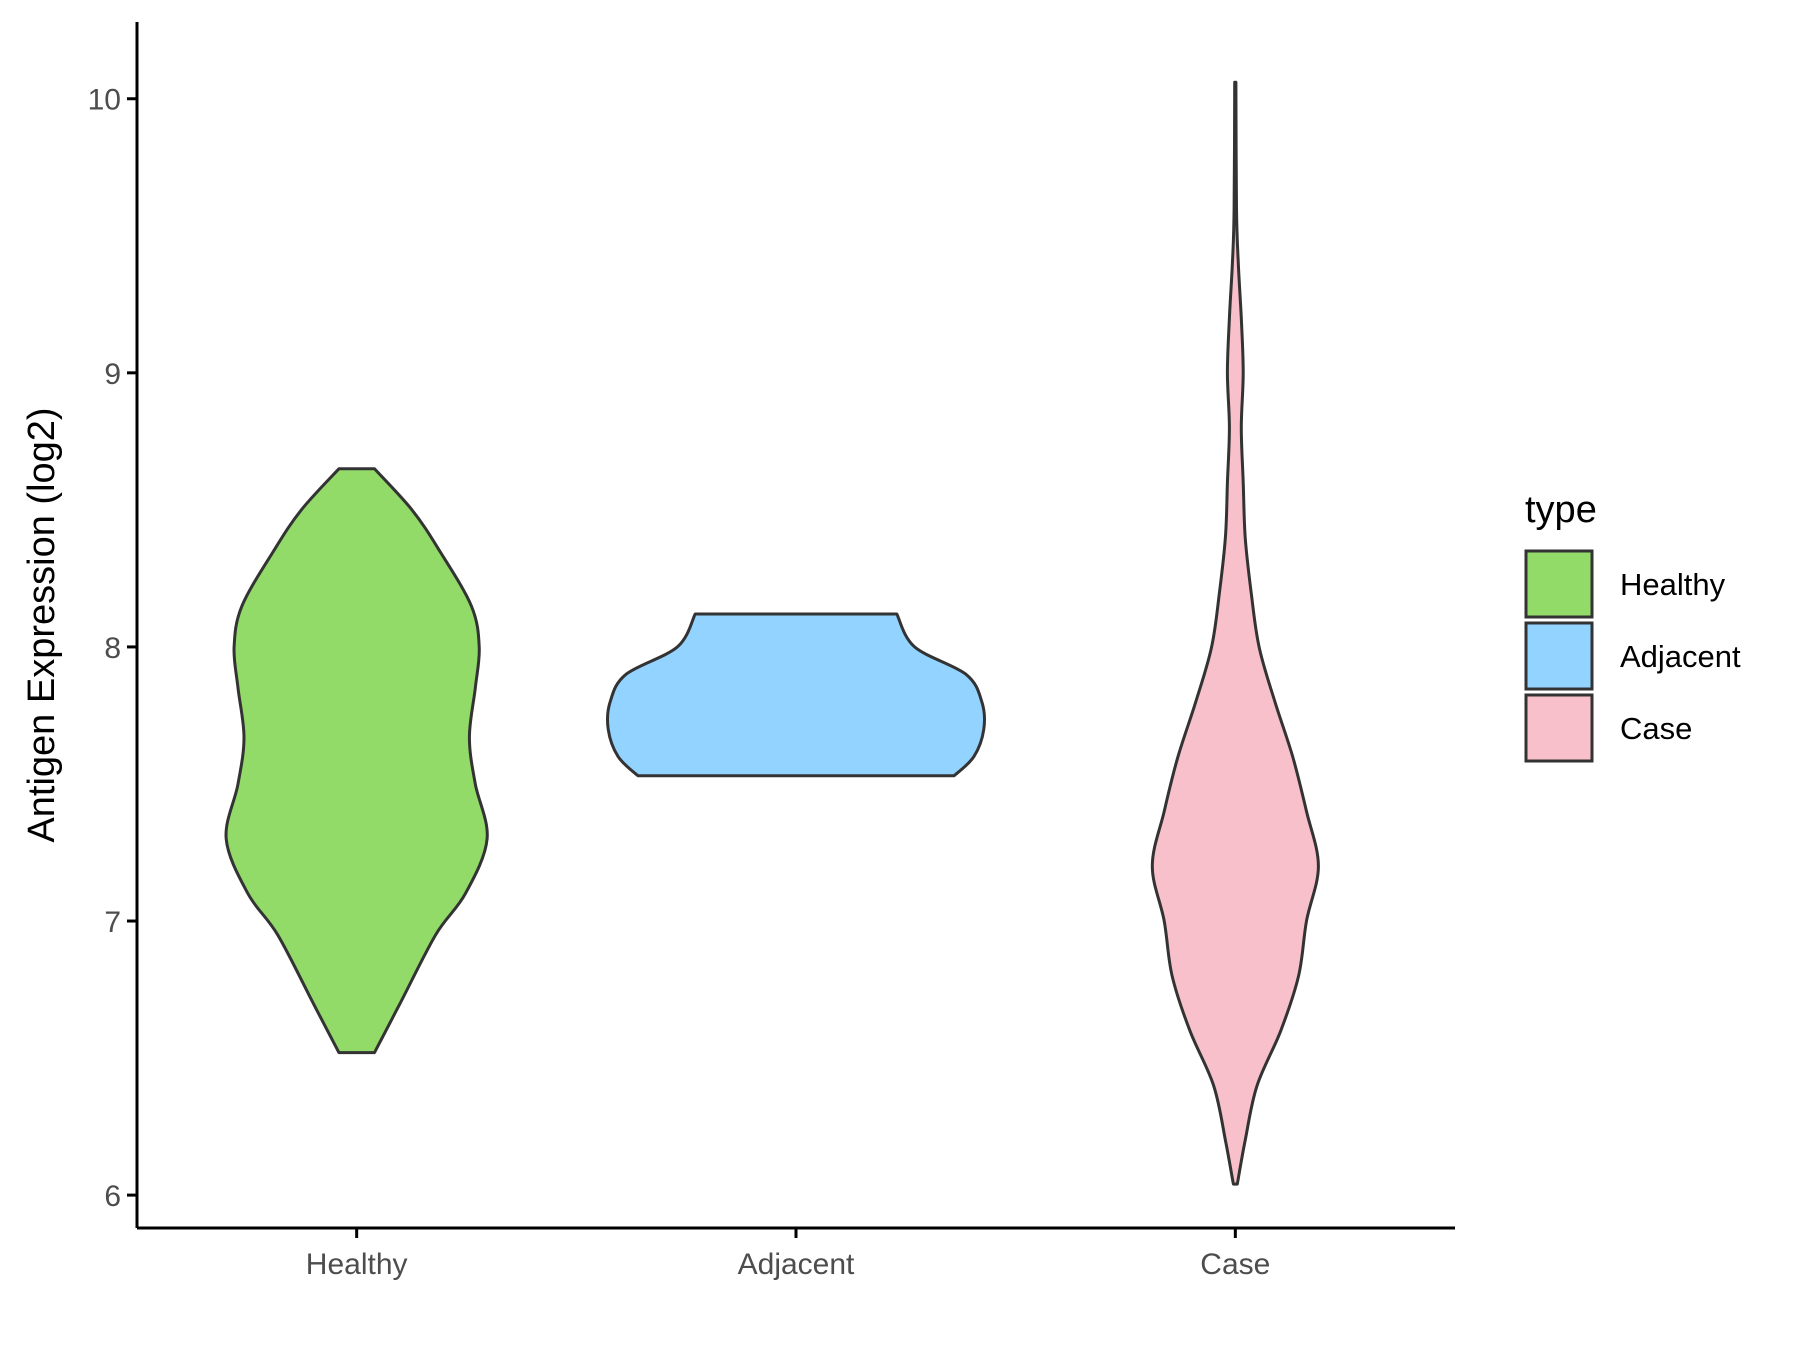  Describe the element at coordinates (356, 761) in the screenshot. I see `violin-healthy` at that location.